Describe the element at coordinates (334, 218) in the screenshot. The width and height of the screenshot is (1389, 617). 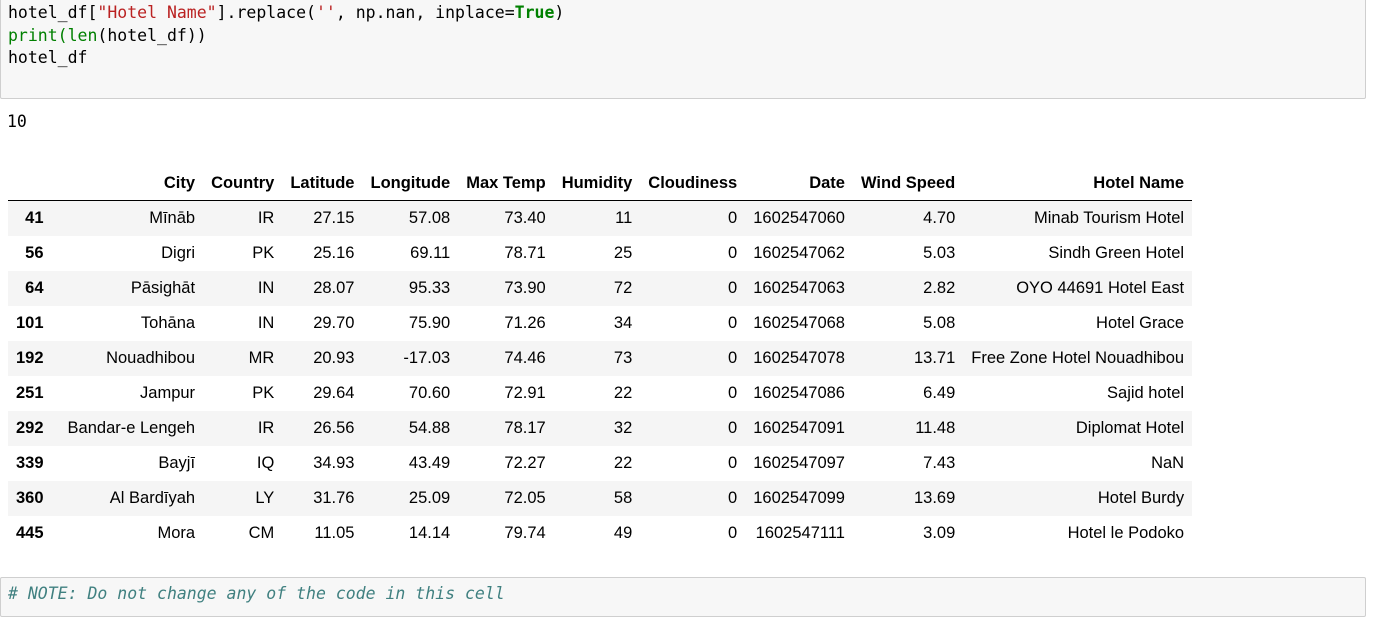
I see `table-cell: 27.15` at that location.